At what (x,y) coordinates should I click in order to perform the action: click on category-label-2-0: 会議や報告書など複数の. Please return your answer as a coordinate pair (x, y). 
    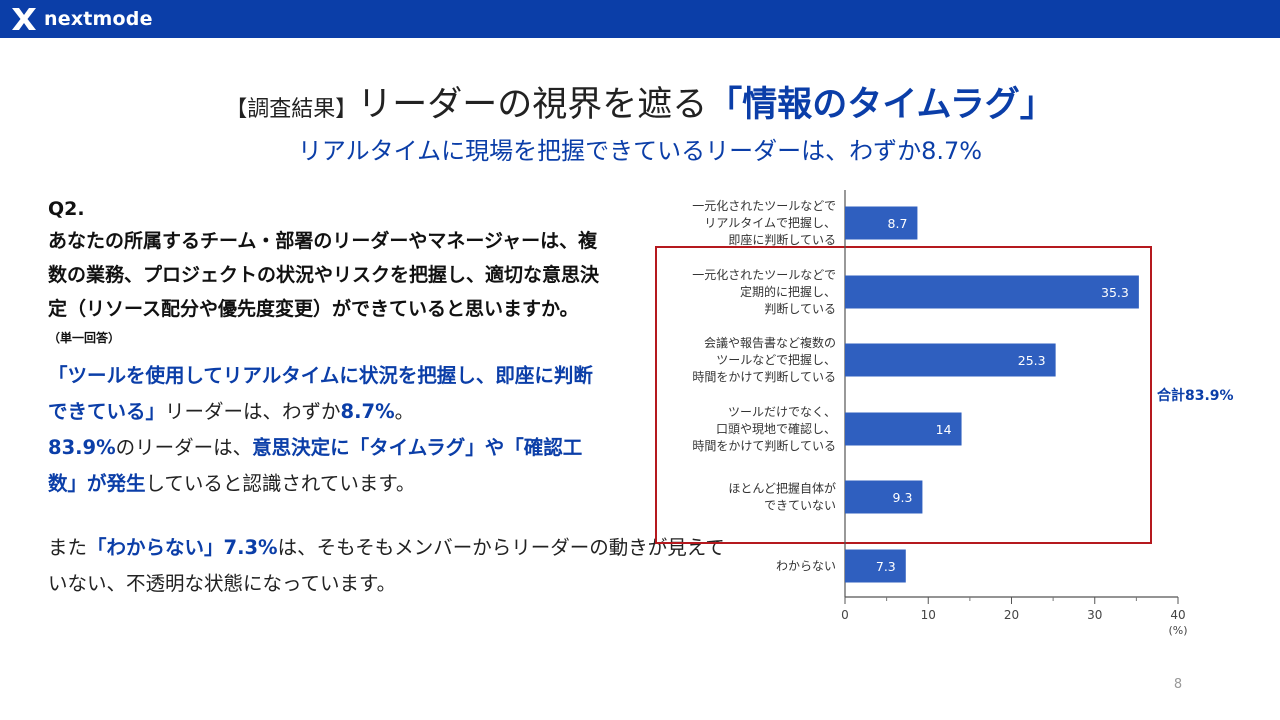
    Looking at the image, I should click on (770, 342).